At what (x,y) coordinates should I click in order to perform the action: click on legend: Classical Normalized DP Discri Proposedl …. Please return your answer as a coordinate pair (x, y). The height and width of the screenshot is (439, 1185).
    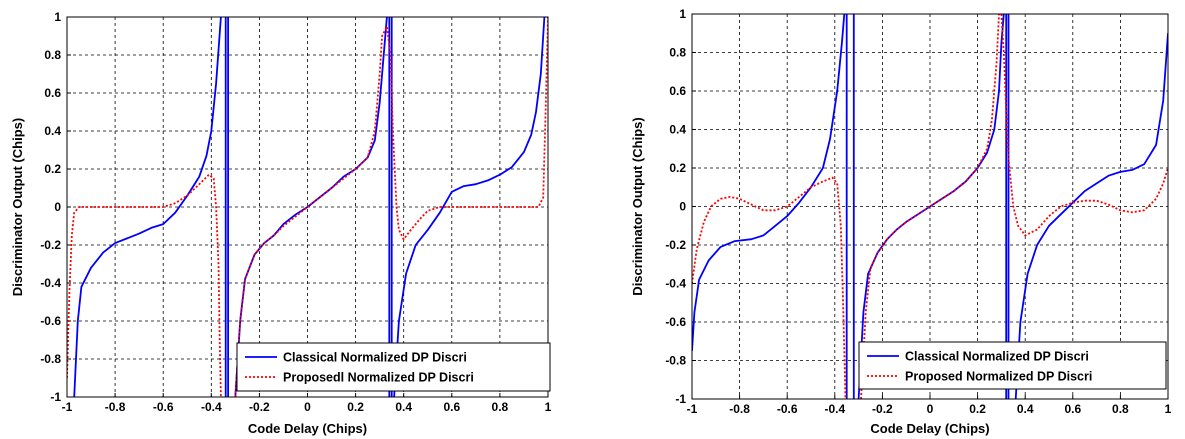
    Looking at the image, I should click on (393, 367).